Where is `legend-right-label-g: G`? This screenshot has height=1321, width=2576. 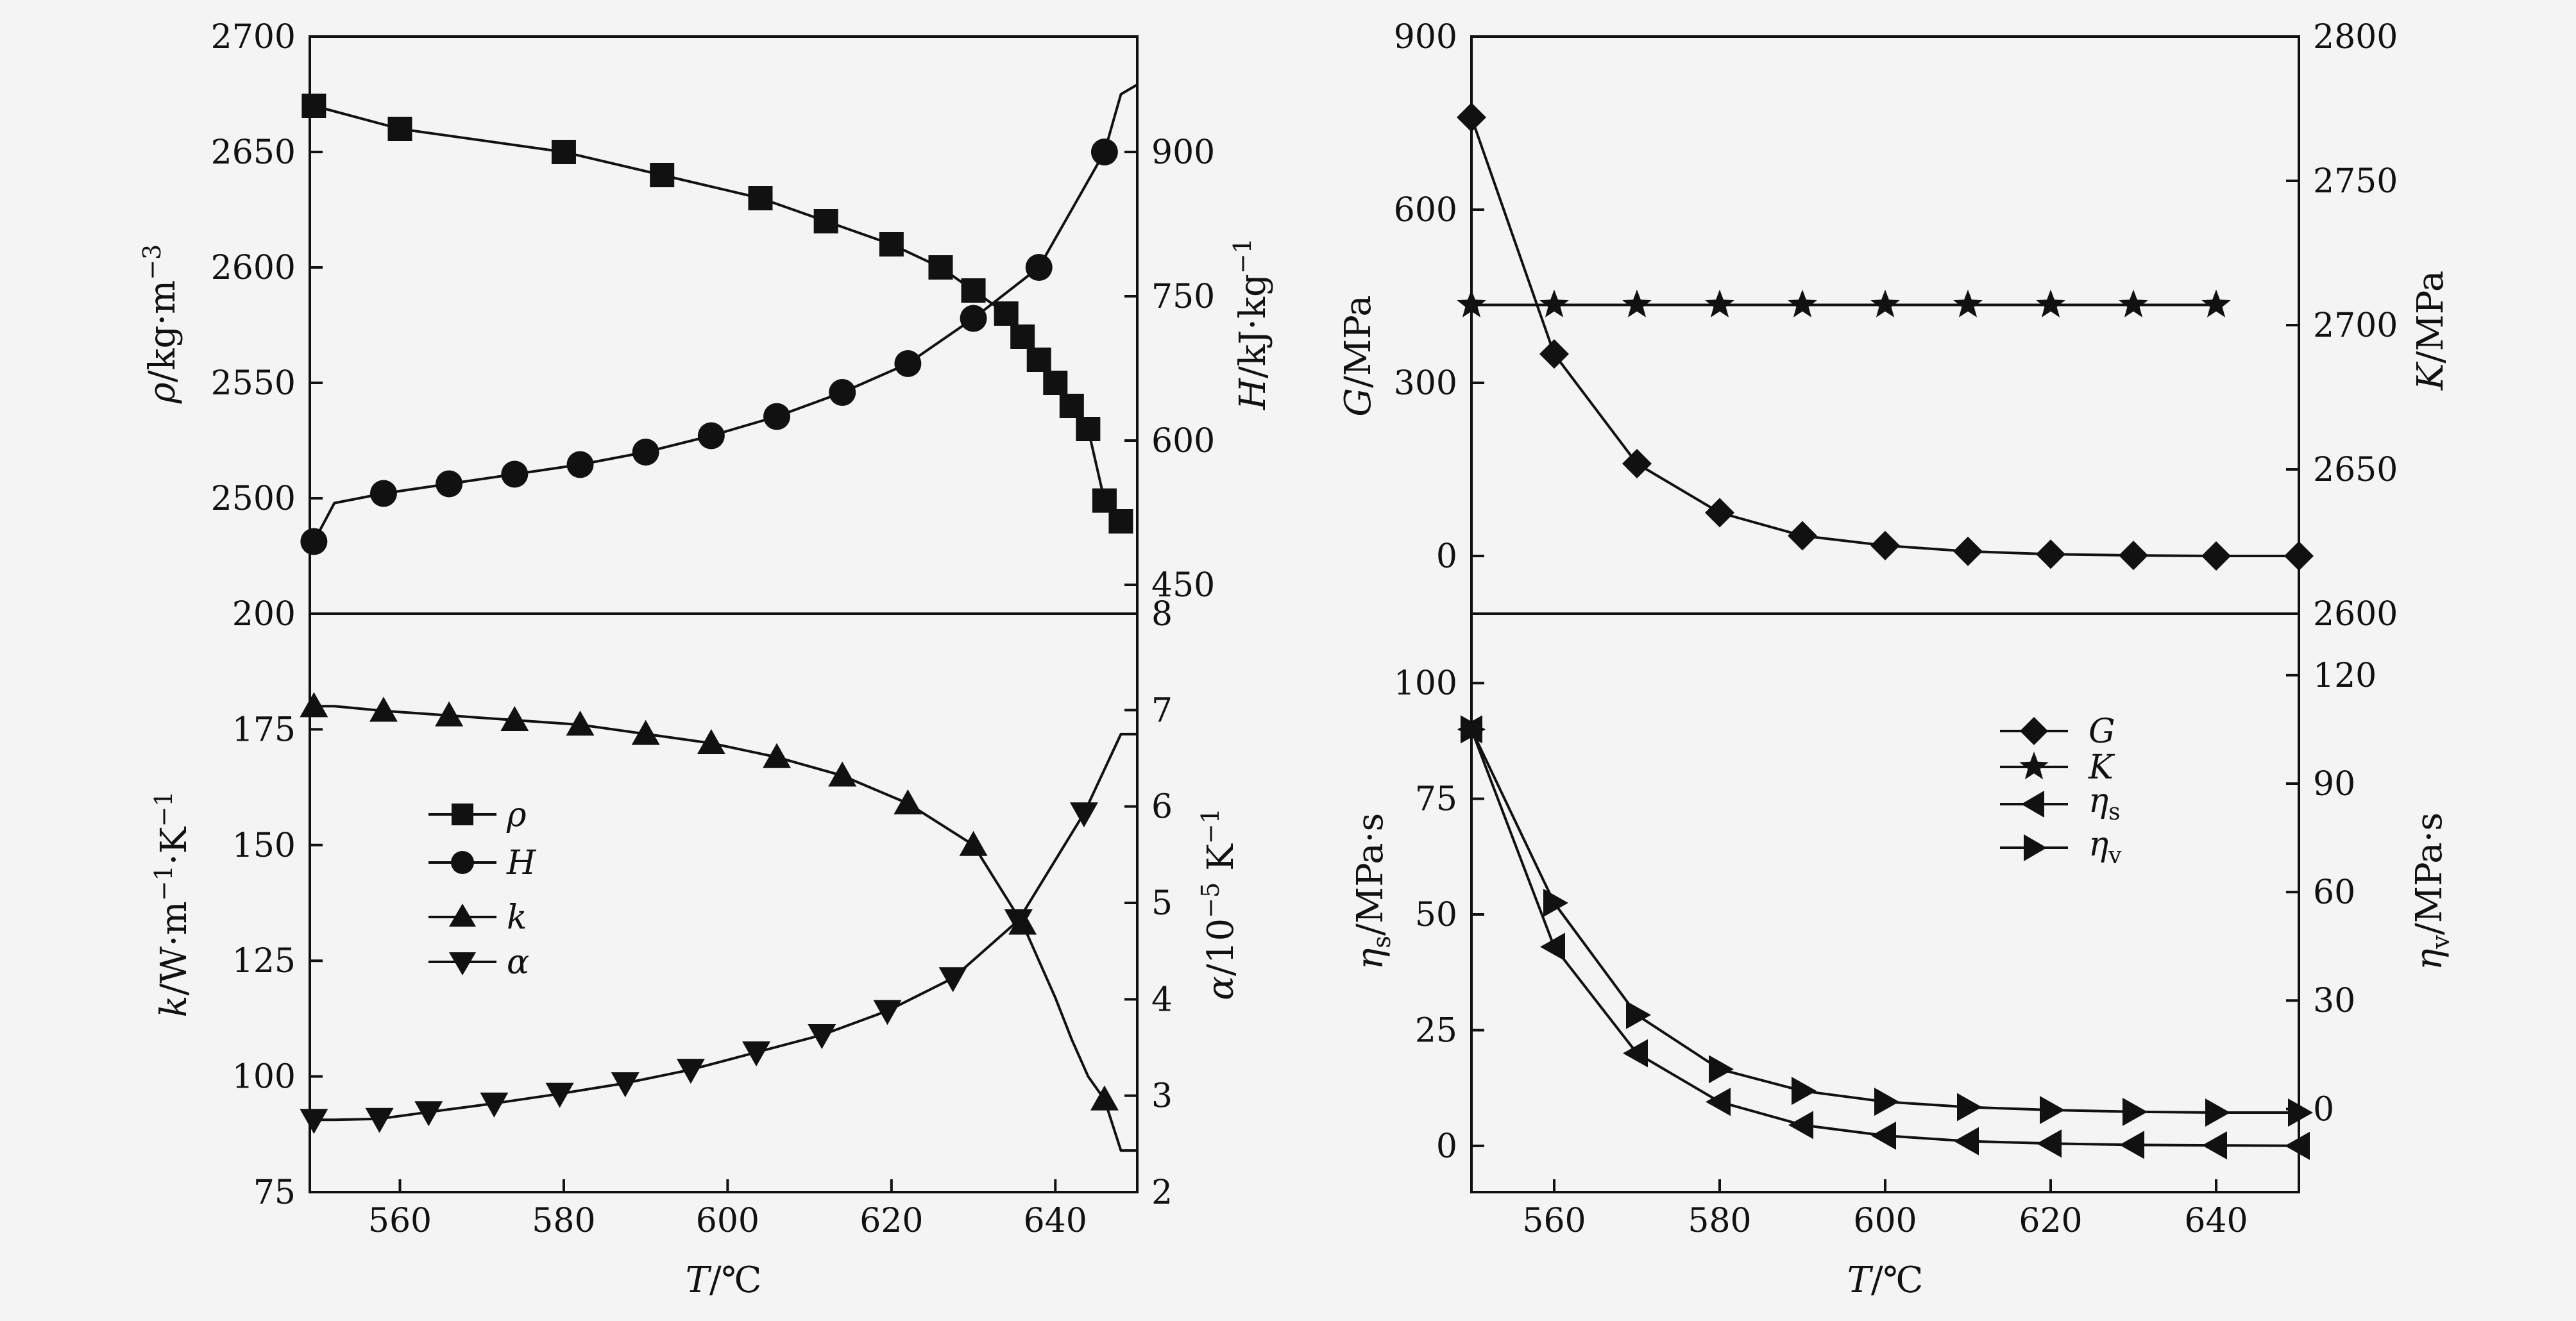 legend-right-label-g: G is located at coordinates (2102, 731).